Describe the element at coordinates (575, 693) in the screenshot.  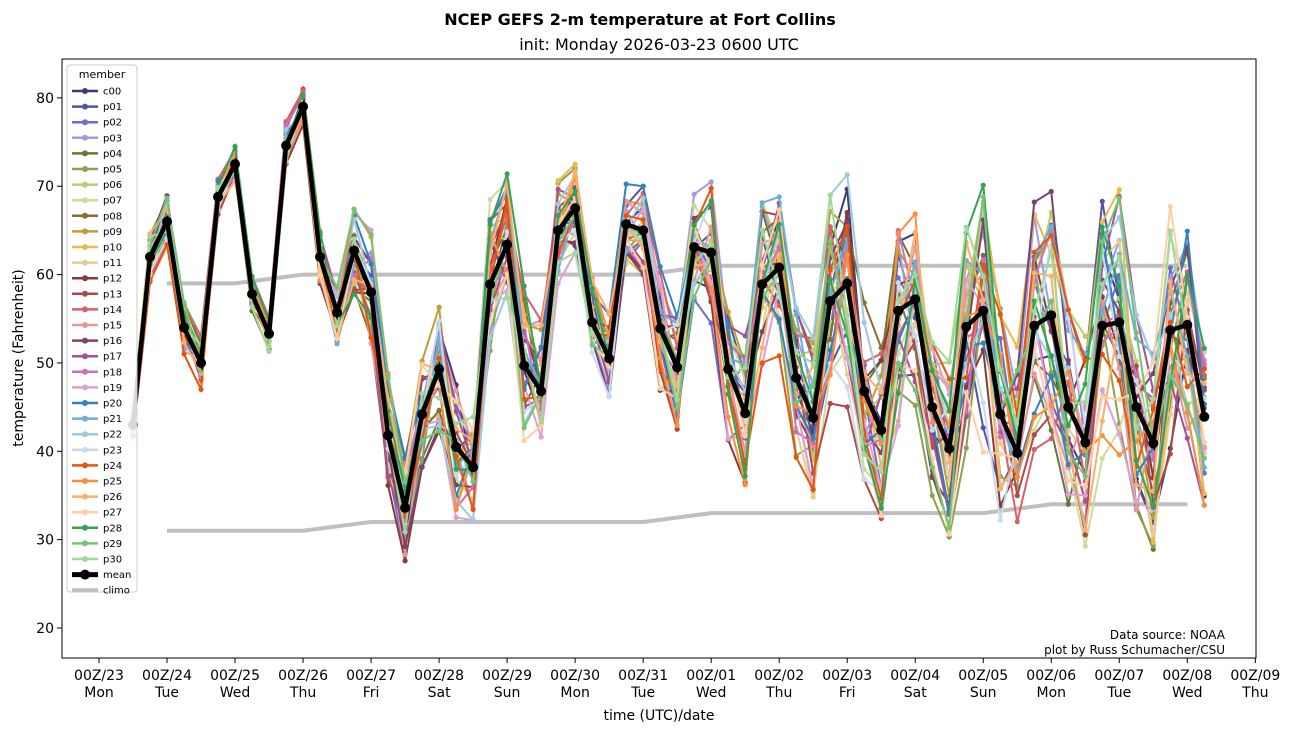
I see `x-tick-day-label: Mon` at that location.